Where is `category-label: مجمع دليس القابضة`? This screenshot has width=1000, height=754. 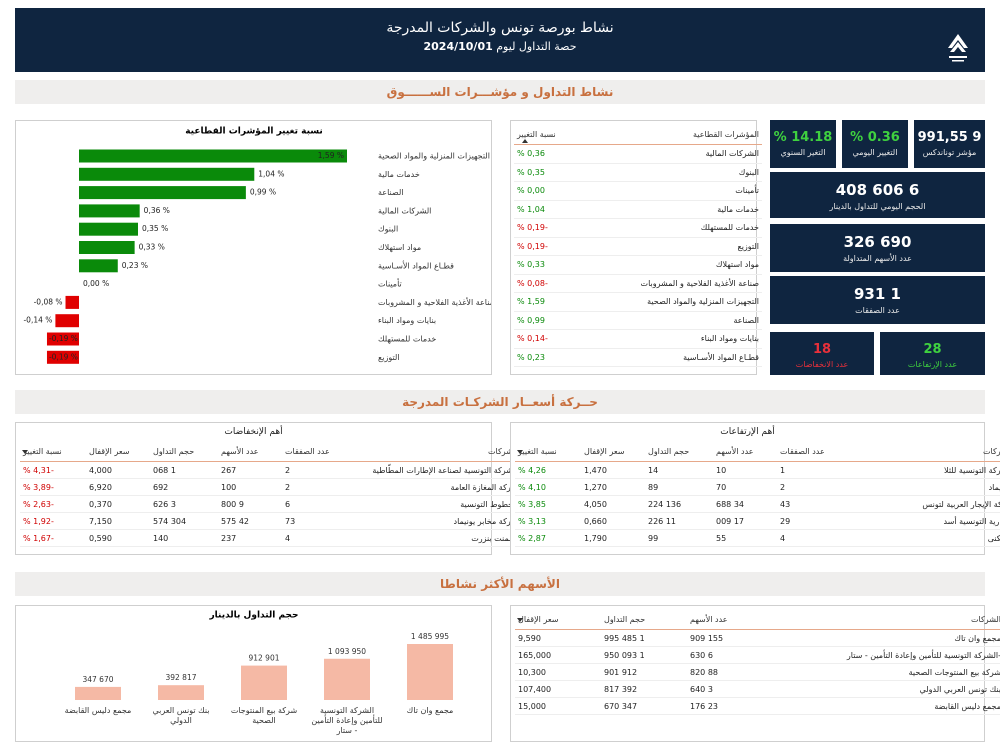 category-label: مجمع دليس القابضة is located at coordinates (98, 710).